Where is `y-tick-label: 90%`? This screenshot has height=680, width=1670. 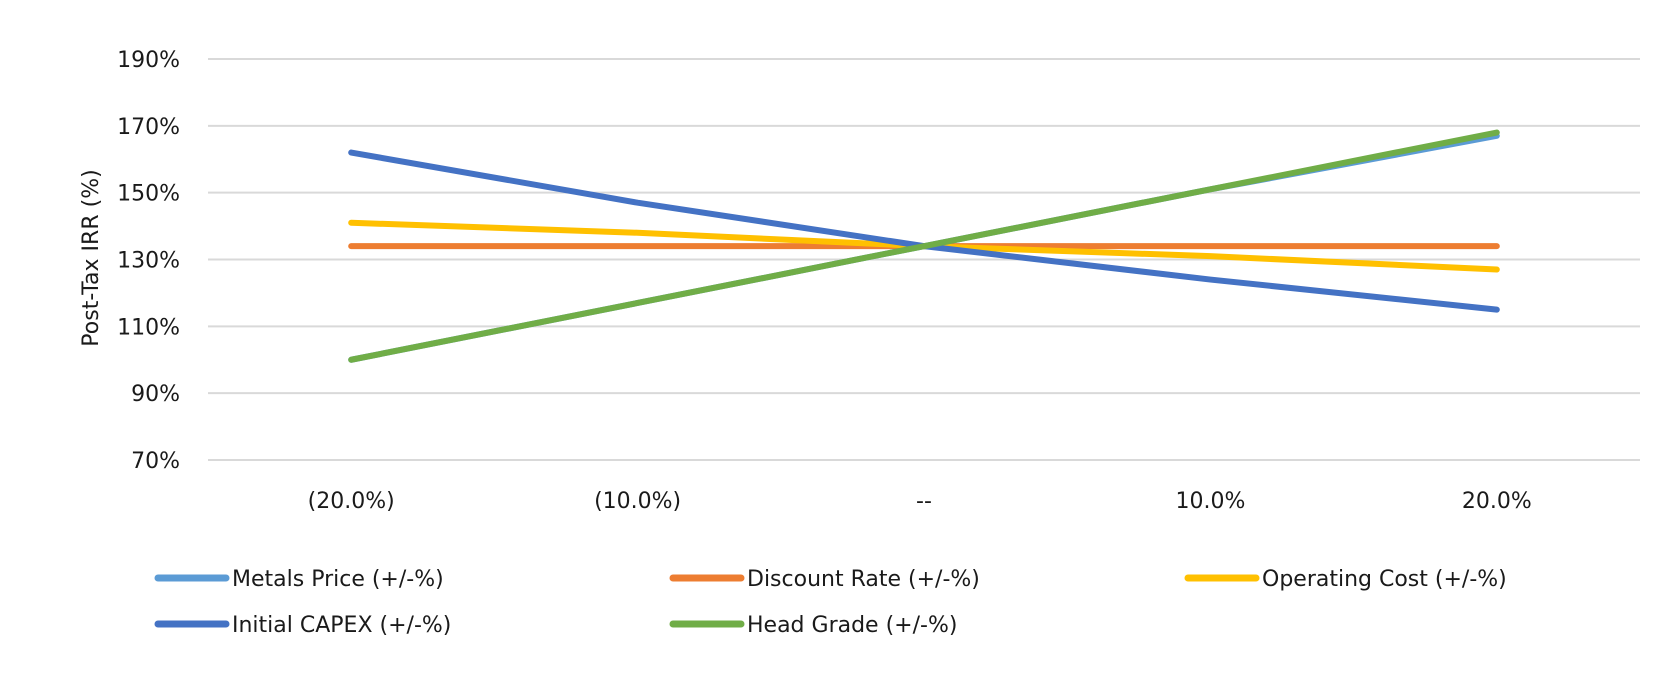
y-tick-label: 90% is located at coordinates (155, 394).